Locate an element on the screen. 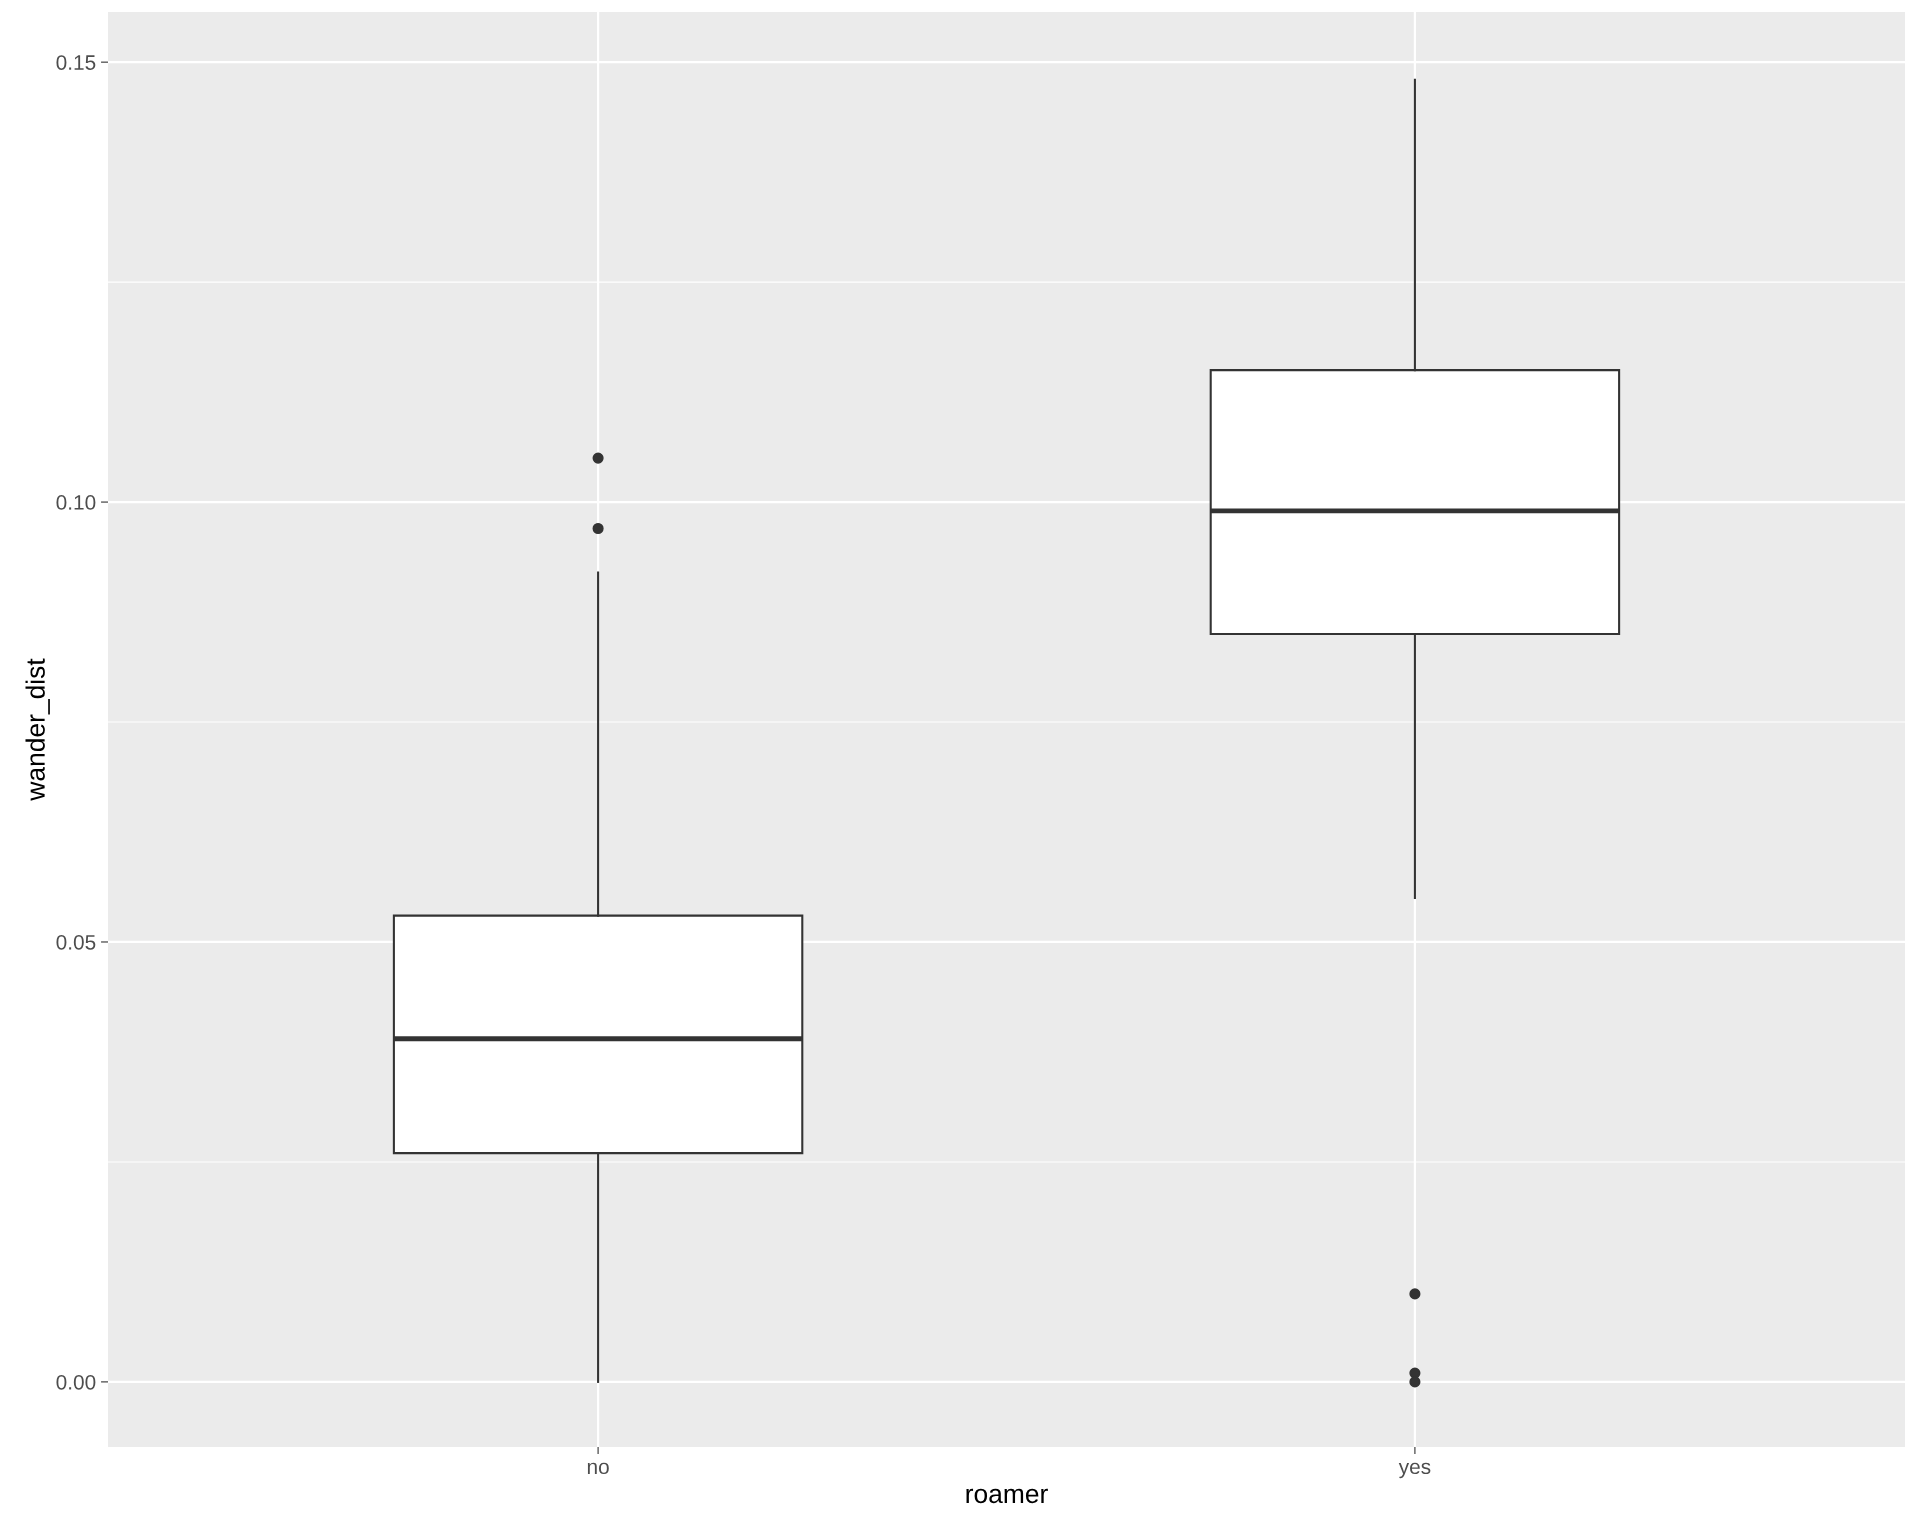 This screenshot has width=1920, height=1536. y-tick-label: 0.00 is located at coordinates (76, 1382).